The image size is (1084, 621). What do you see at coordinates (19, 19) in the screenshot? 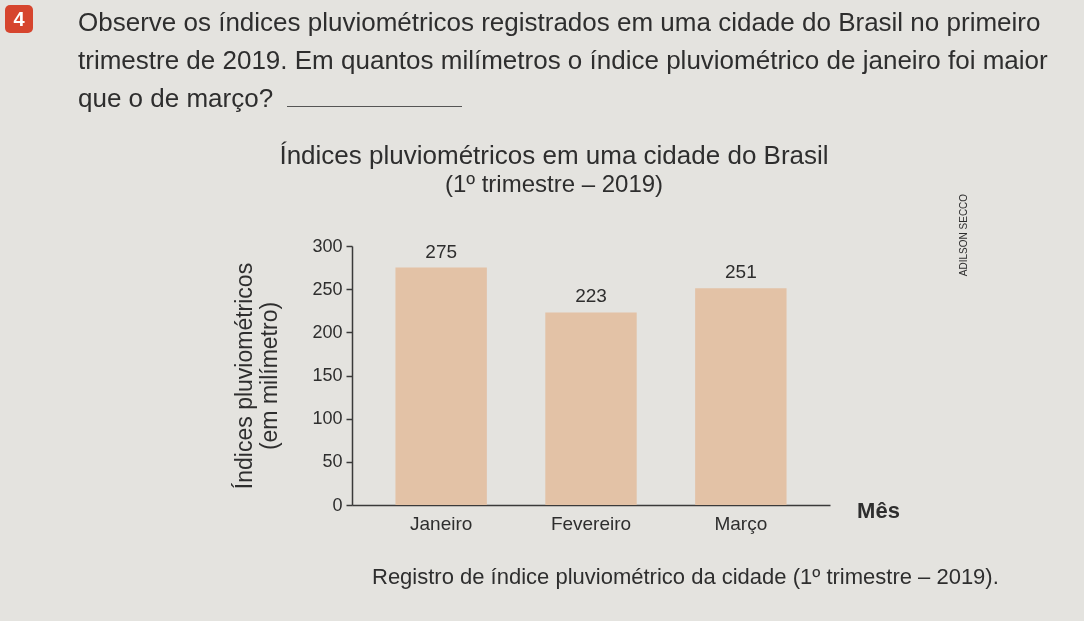
I see `text: 4` at bounding box center [19, 19].